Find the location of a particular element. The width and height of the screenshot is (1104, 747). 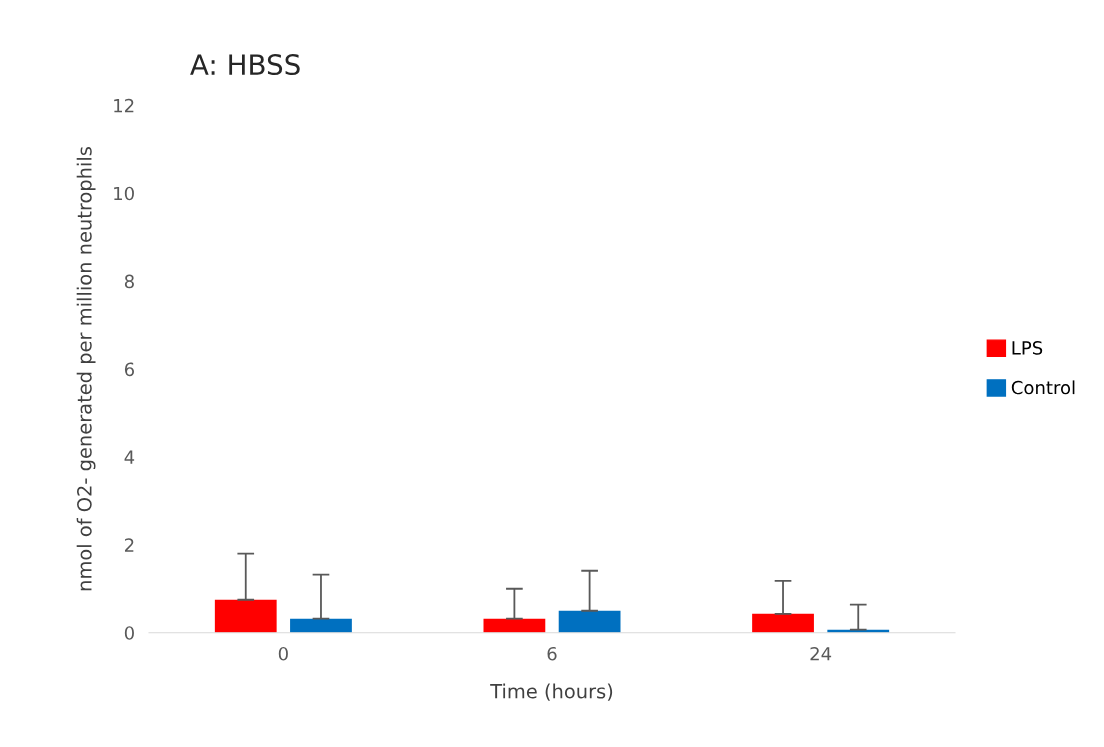

y-tick-label: 6 is located at coordinates (129, 369).